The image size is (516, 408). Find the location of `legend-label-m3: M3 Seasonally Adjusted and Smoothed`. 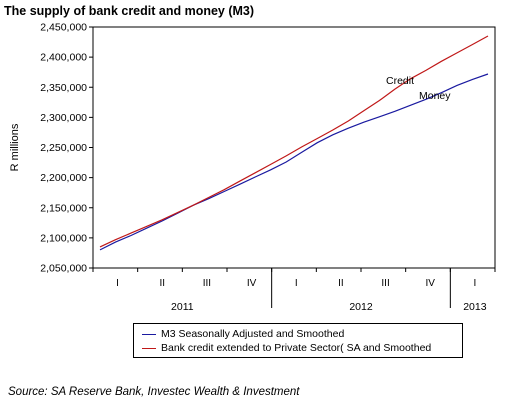

legend-label-m3: M3 Seasonally Adjusted and Smoothed is located at coordinates (253, 334).